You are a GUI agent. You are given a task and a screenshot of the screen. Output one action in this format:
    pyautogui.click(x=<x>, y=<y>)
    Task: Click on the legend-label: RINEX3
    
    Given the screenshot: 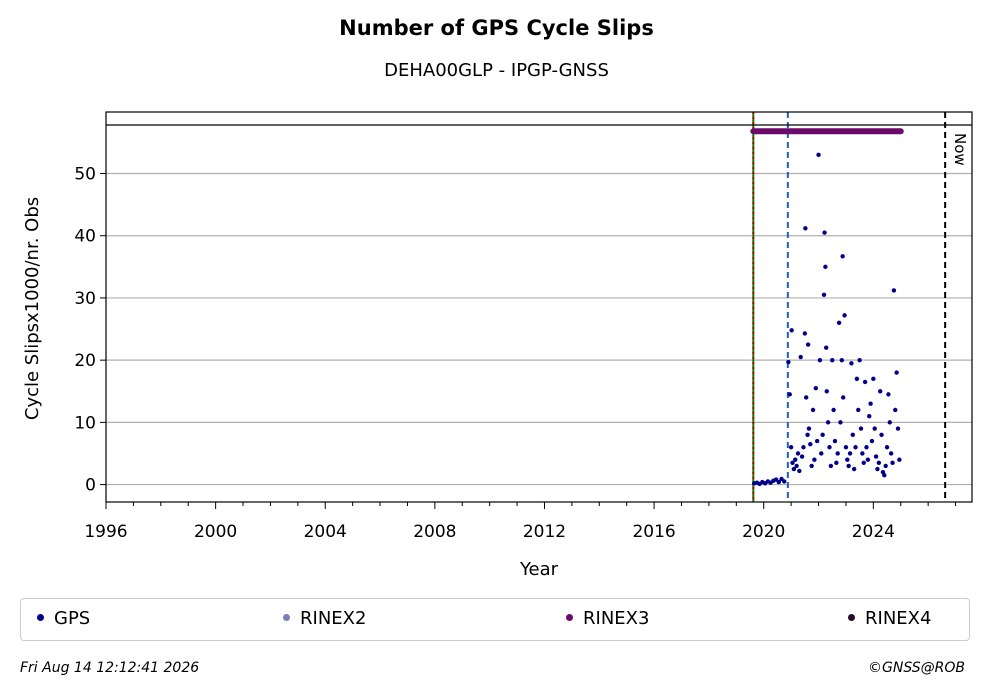 What is the action you would take?
    pyautogui.click(x=616, y=618)
    